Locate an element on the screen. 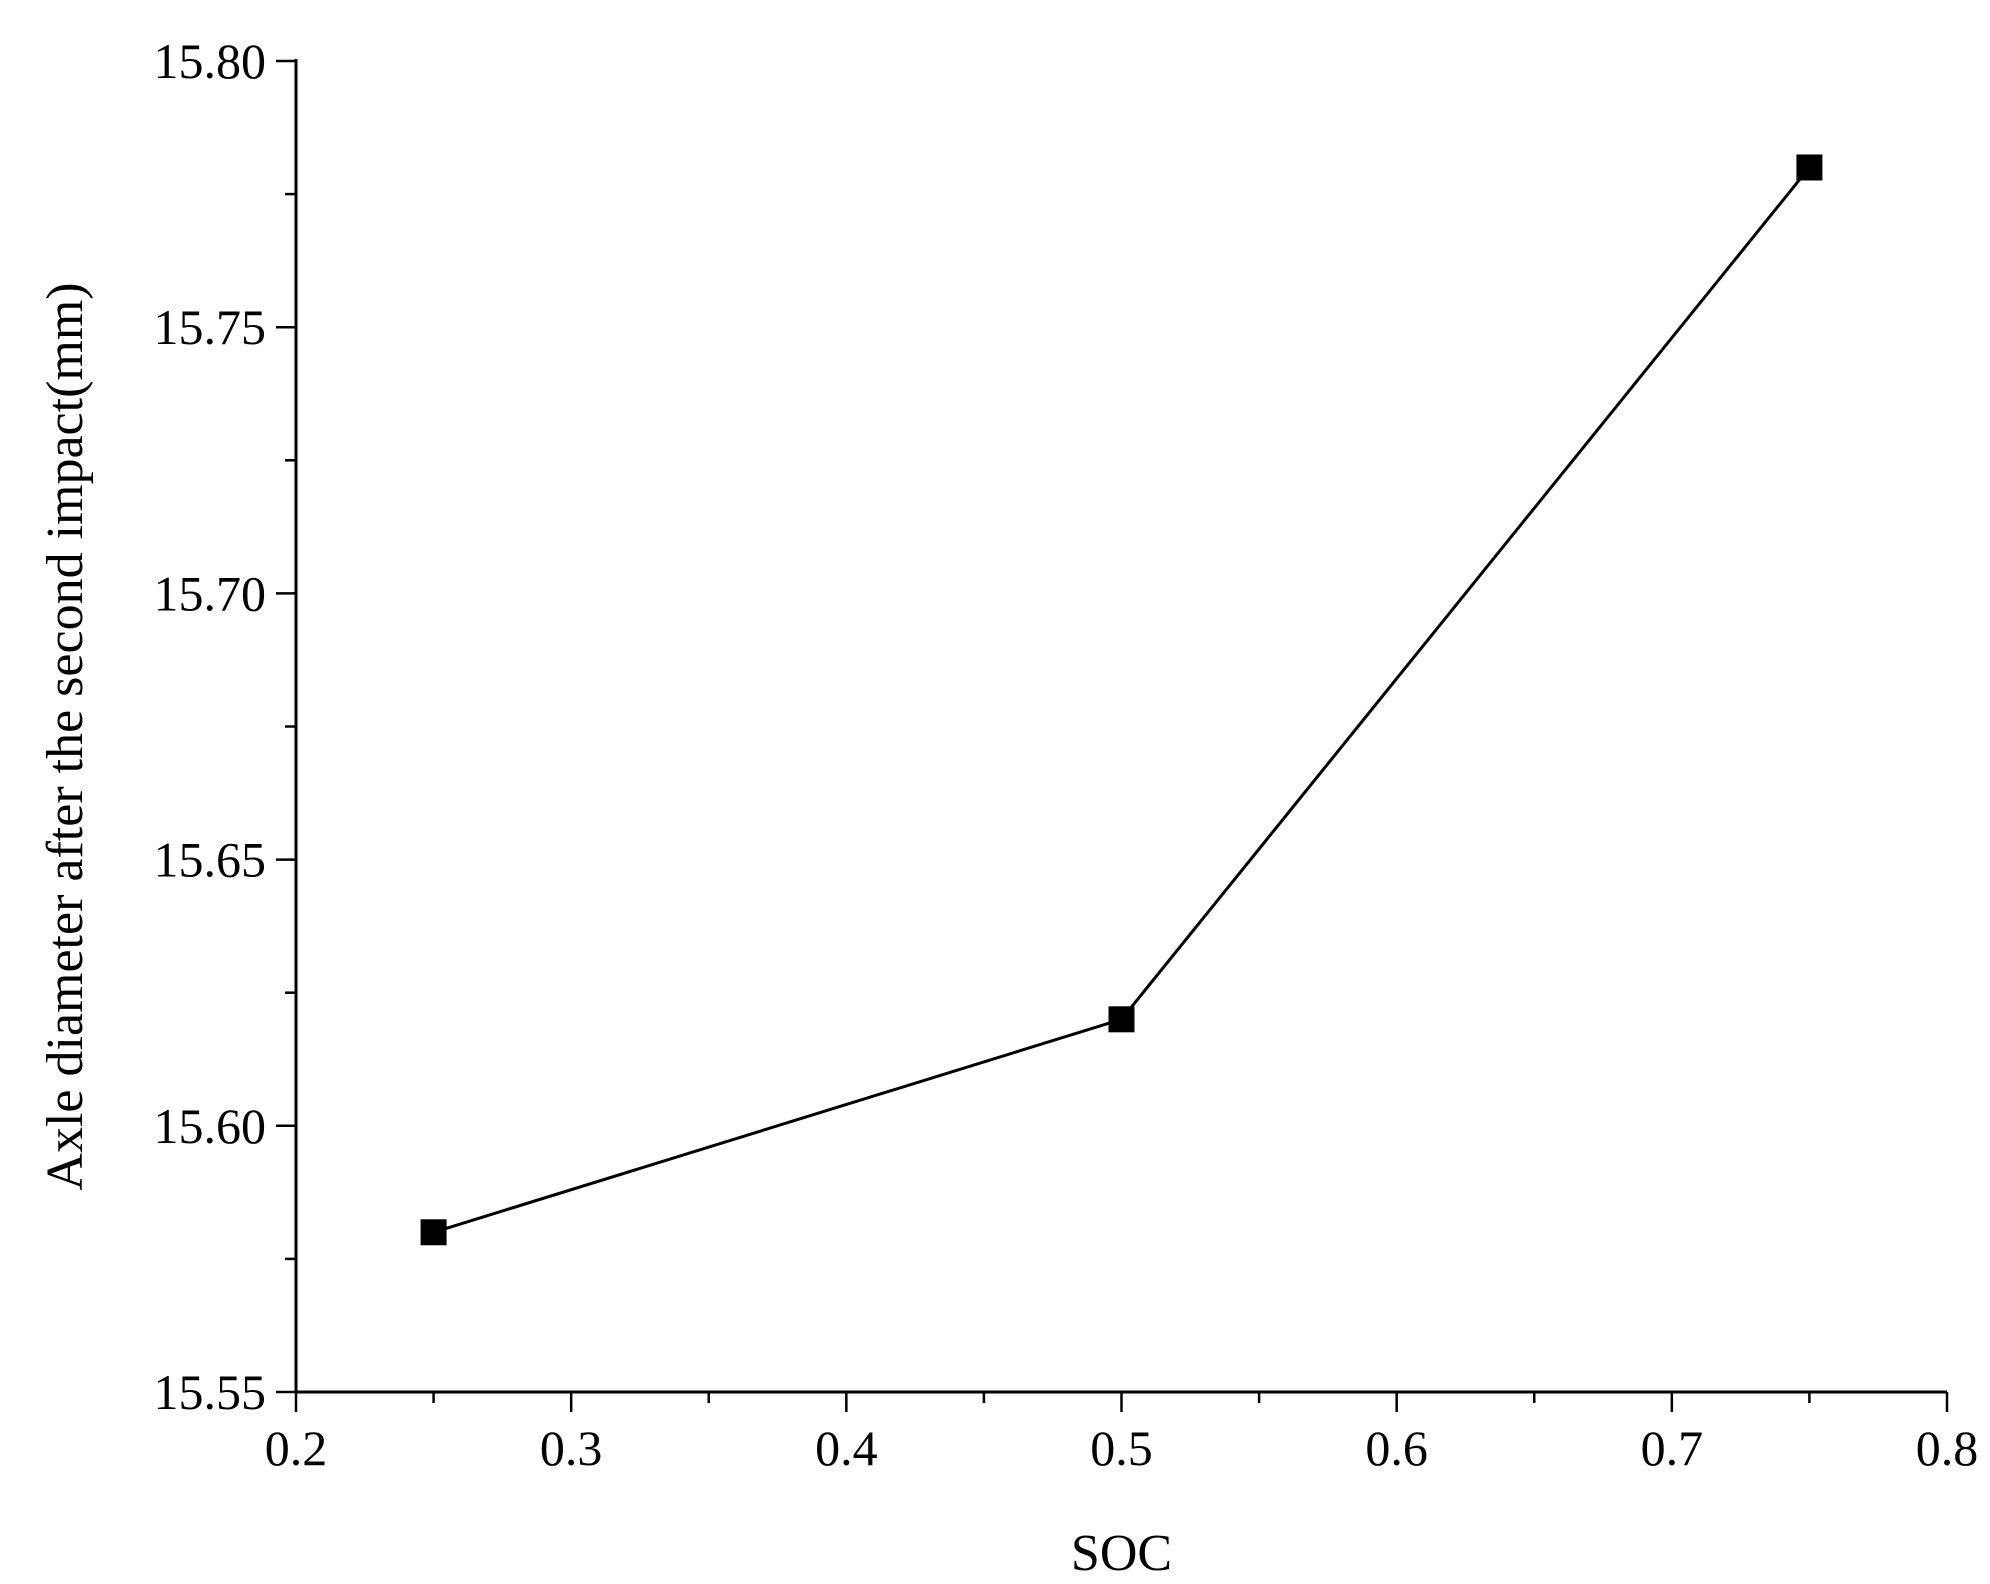 The width and height of the screenshot is (1990, 1584). y-tick-label: 15.55 is located at coordinates (210, 1392).